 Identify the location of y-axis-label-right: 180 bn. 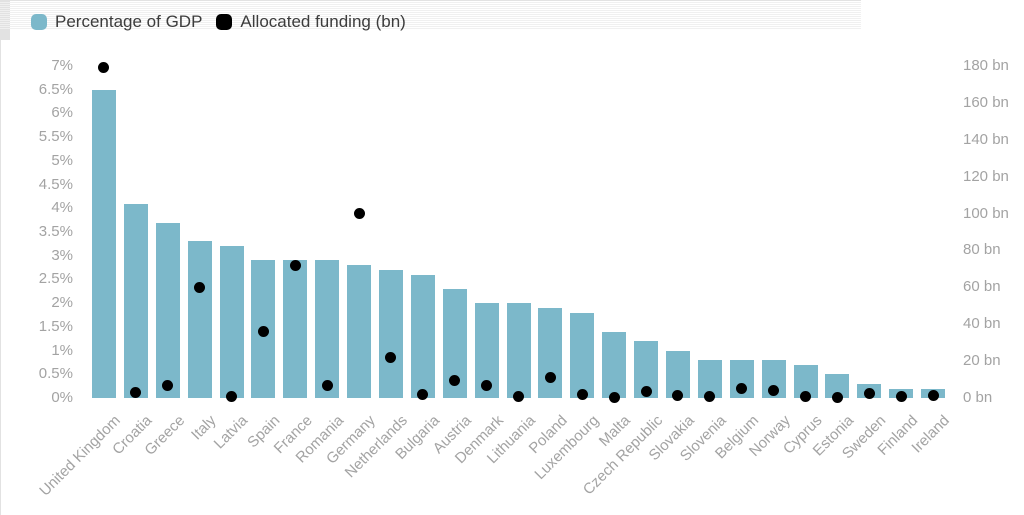
(986, 65).